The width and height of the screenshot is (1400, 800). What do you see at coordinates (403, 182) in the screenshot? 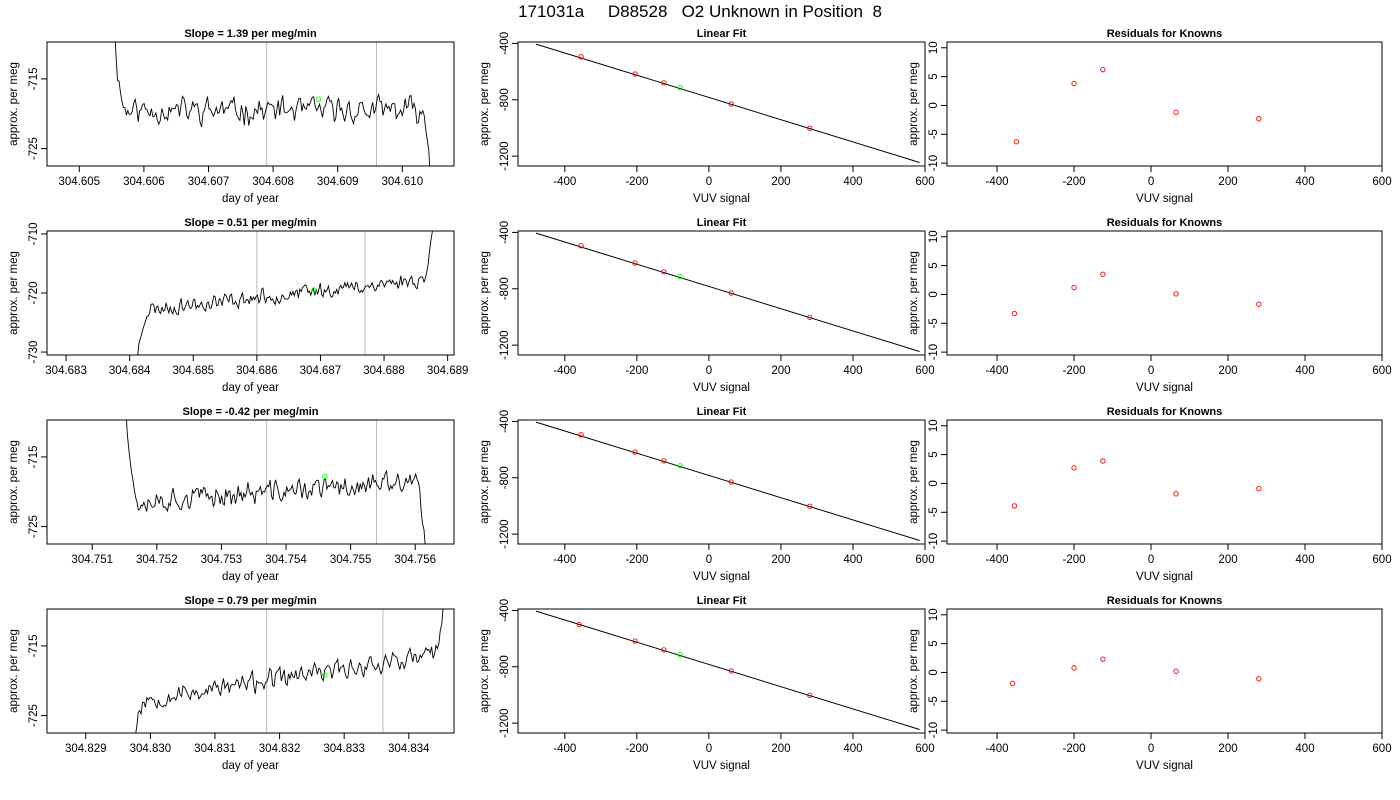
I see `x-tick-label: 304.610` at bounding box center [403, 182].